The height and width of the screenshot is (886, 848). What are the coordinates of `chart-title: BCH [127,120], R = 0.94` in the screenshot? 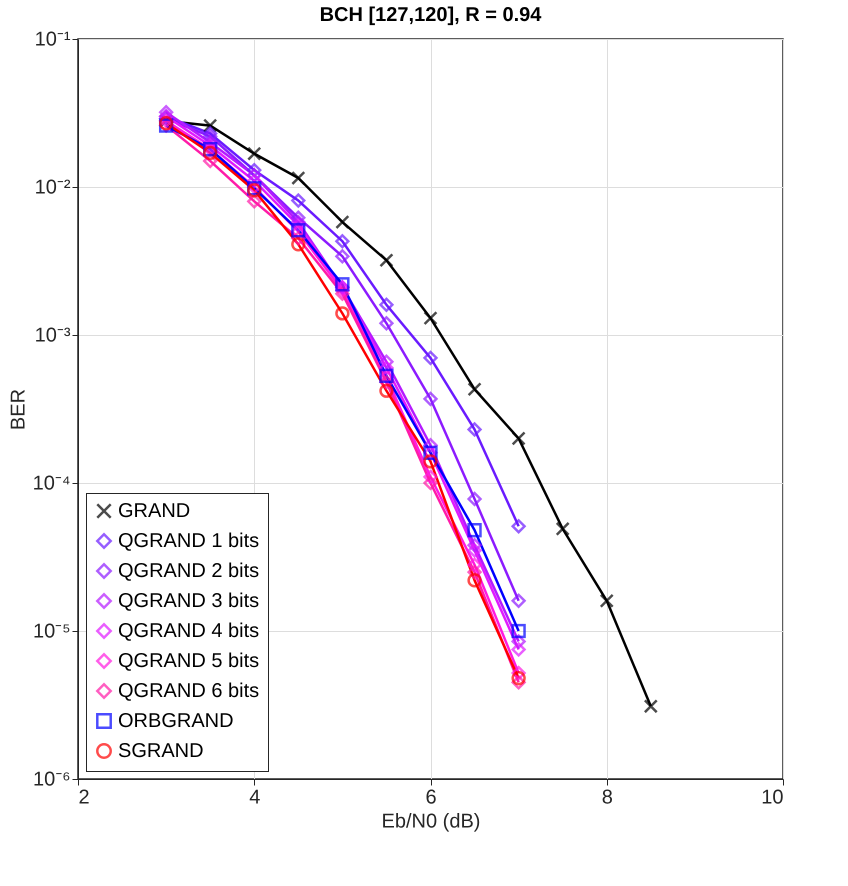 It's located at (431, 15).